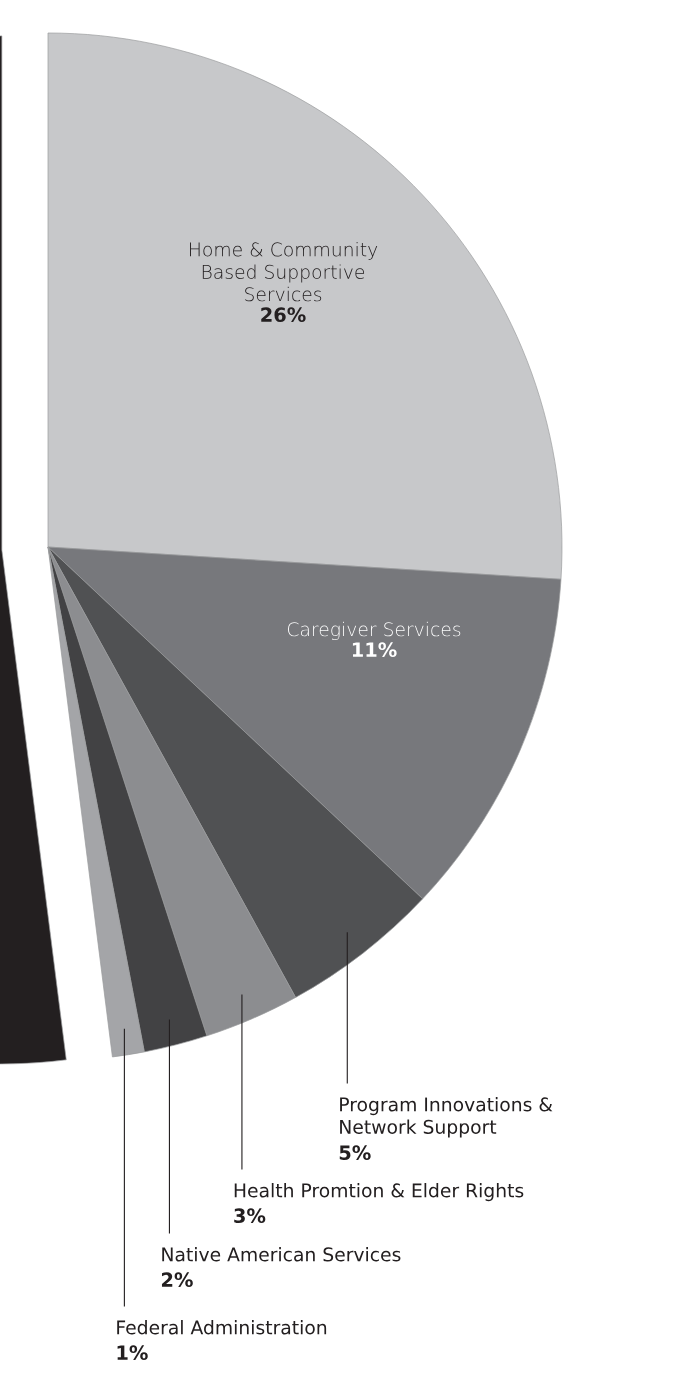  Describe the element at coordinates (283, 315) in the screenshot. I see `data-label: 26%` at that location.